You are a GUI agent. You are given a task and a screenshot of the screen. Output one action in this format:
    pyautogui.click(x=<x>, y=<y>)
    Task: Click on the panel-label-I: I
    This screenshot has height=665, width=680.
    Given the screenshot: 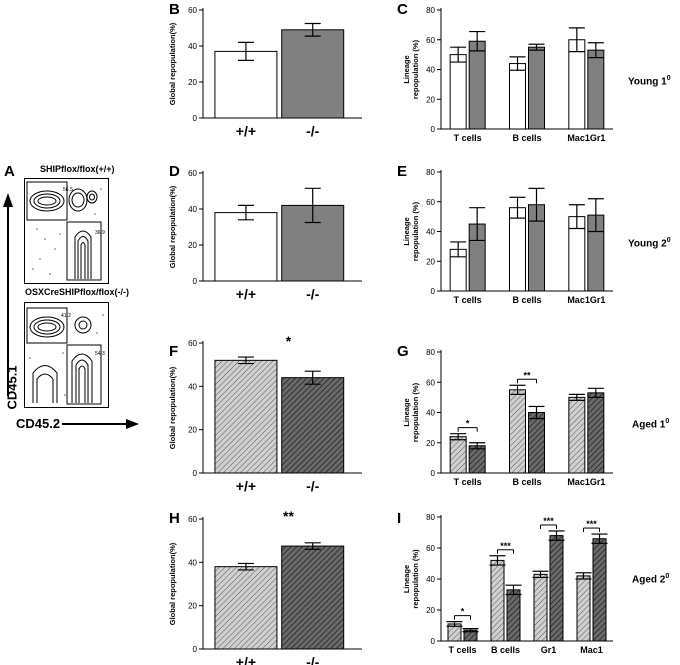 What is the action you would take?
    pyautogui.click(x=399, y=518)
    